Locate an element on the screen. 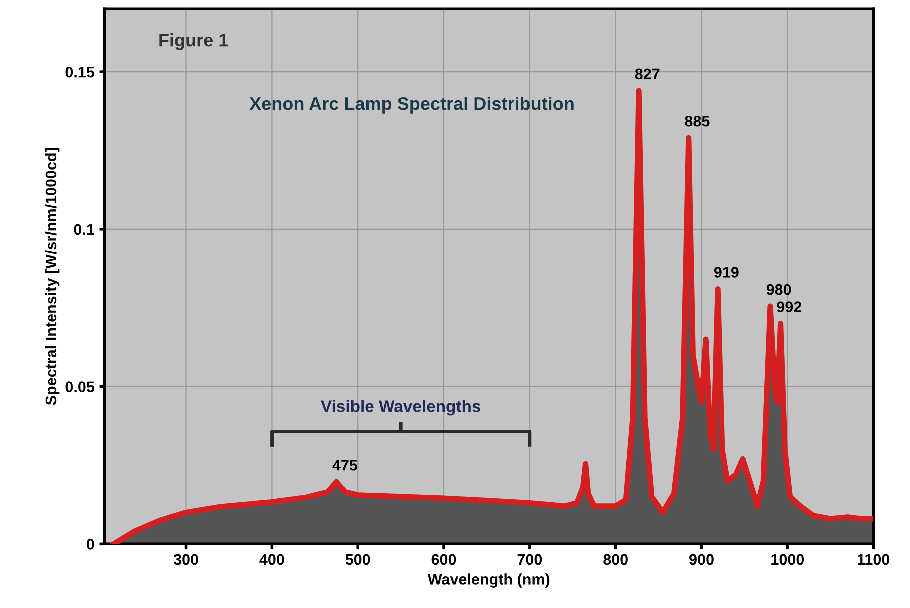  annotation: 475 is located at coordinates (345, 465).